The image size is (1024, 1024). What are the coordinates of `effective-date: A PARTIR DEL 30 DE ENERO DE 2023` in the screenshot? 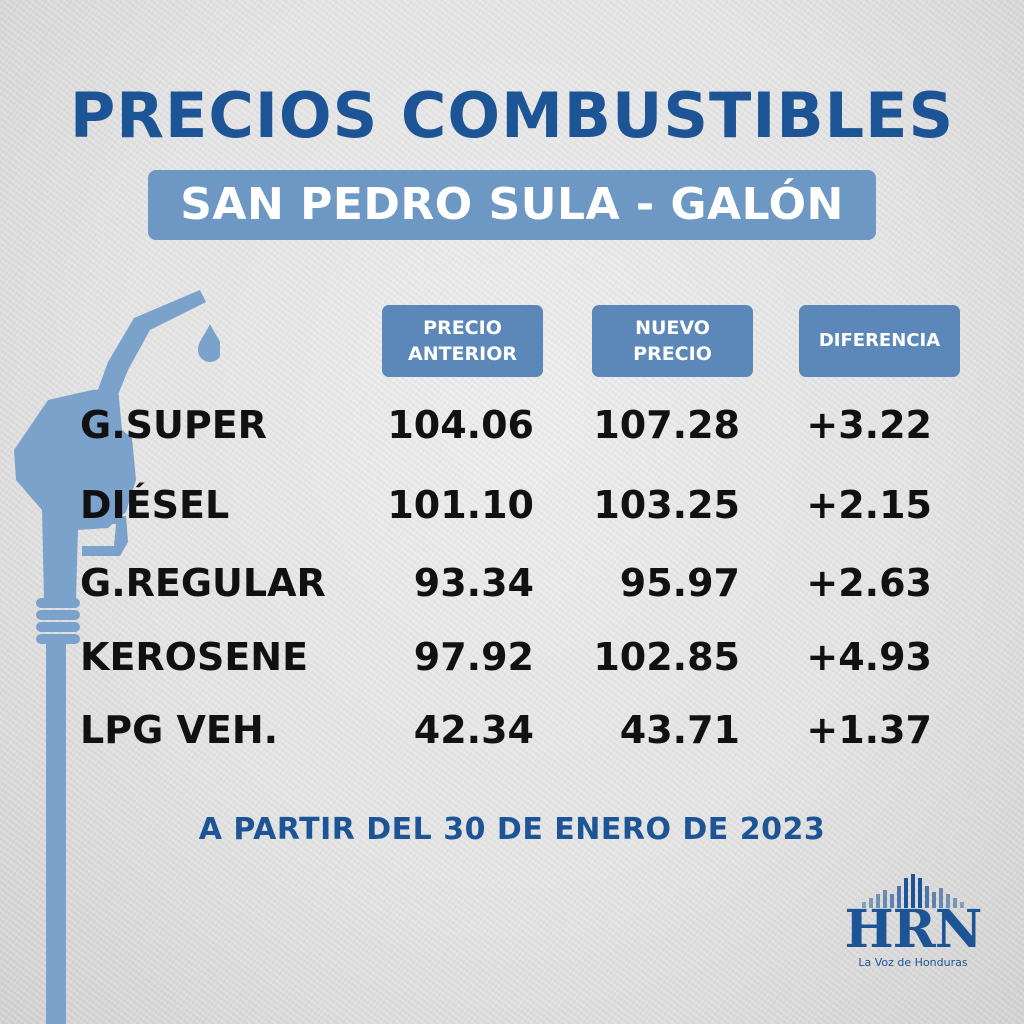 It's located at (512, 829).